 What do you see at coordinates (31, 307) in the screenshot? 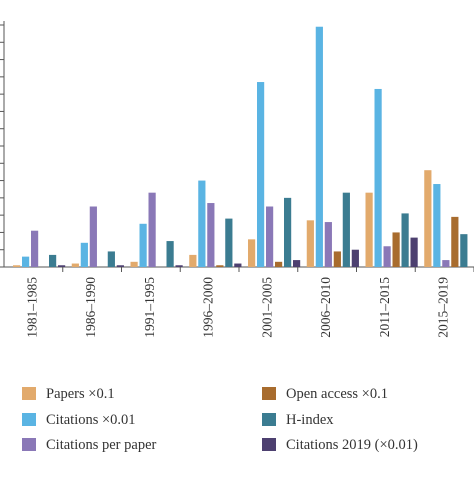
I see `x-tick-label: 1981–1985` at bounding box center [31, 307].